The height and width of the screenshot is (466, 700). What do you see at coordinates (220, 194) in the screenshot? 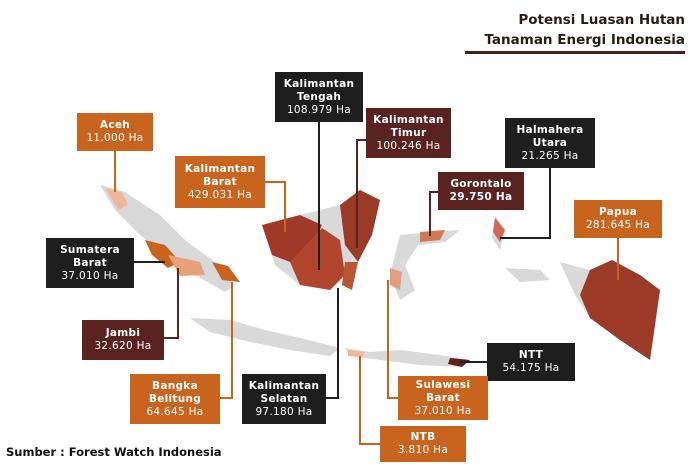
I see `region-value: 429.031 Ha` at bounding box center [220, 194].